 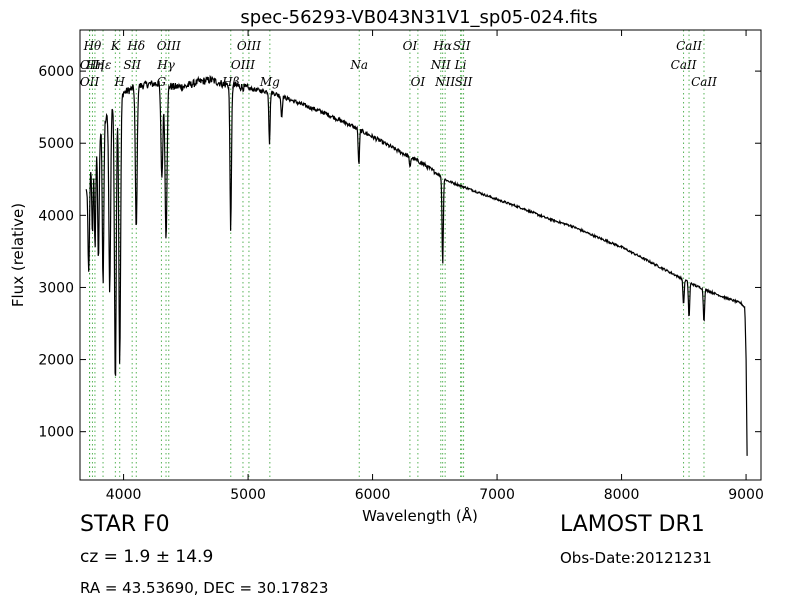 I want to click on marker-label: Hη, so click(x=94, y=65).